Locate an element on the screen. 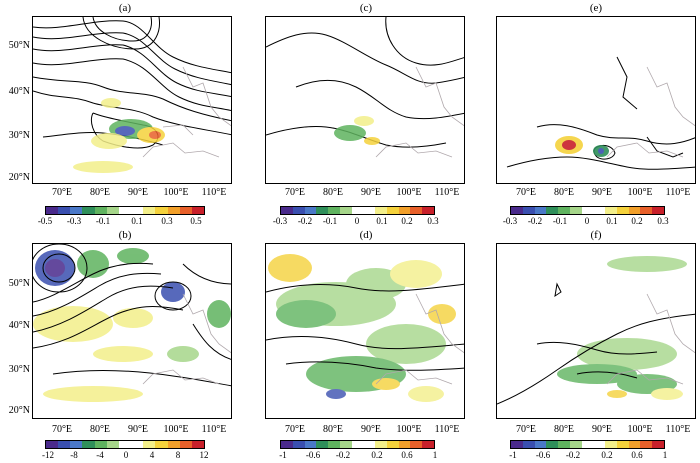 The height and width of the screenshot is (463, 700). colorbar-tick: -12 is located at coordinates (48, 455).